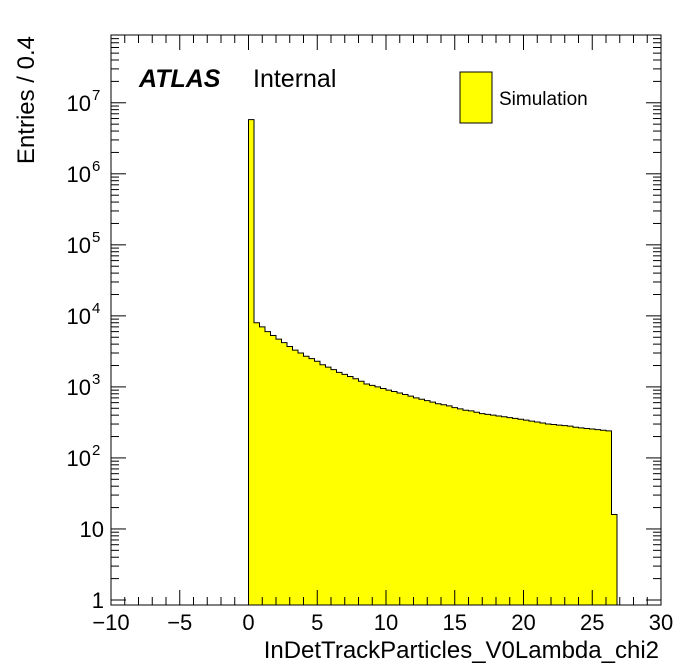  I want to click on x-tick-label: 10, so click(386, 622).